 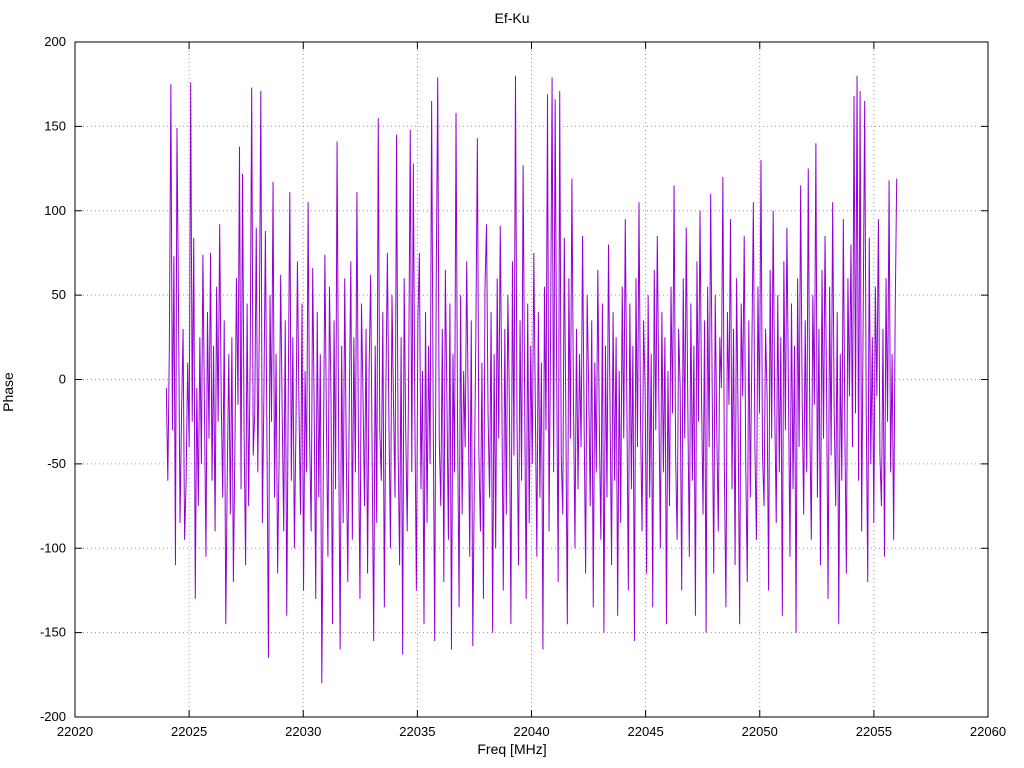 I want to click on x-tick-label: 22035, so click(x=417, y=731).